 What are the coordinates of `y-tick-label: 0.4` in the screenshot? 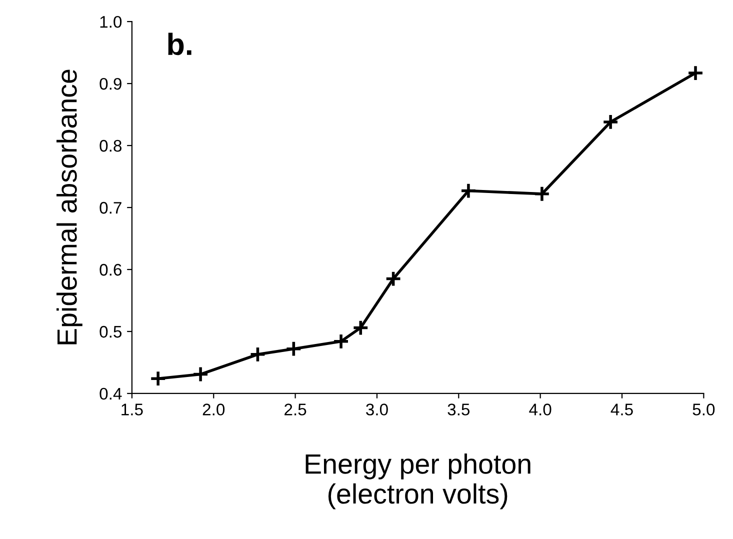 It's located at (111, 394).